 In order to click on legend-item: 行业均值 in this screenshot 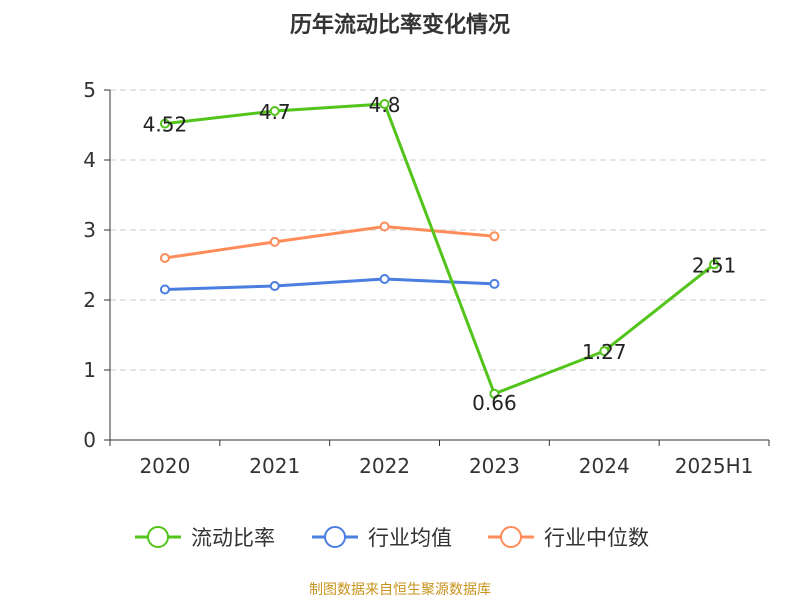, I will do `click(382, 538)`.